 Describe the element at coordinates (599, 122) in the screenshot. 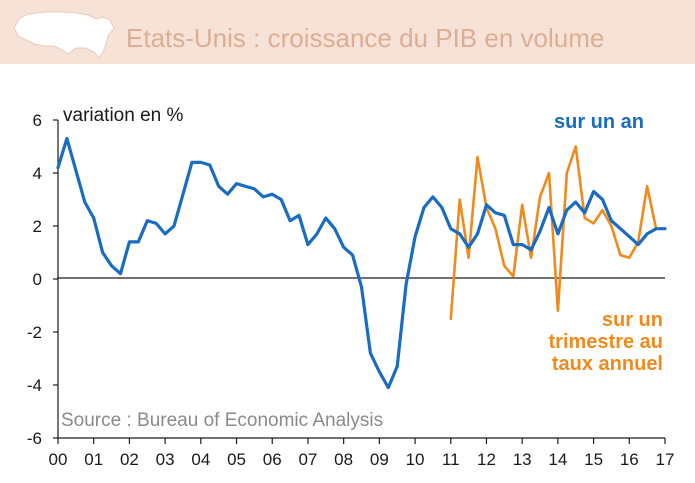

I see `legend-label-annual: sur un an` at that location.